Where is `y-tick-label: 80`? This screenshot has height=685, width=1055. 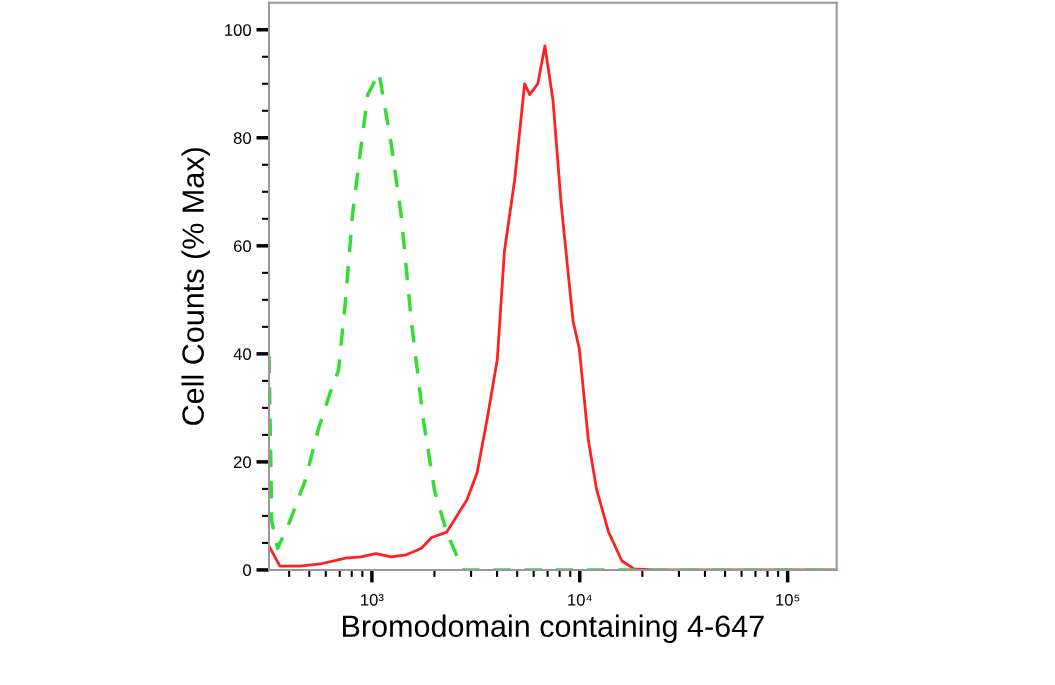
y-tick-label: 80 is located at coordinates (242, 138).